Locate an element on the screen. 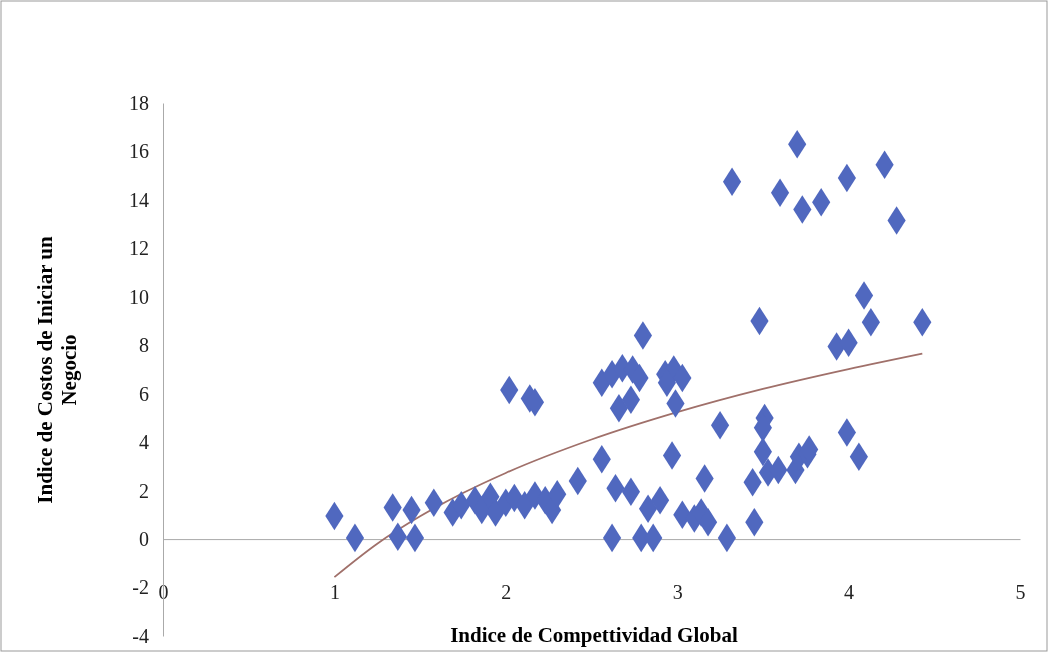 This screenshot has height=652, width=1048. x-tick-label: 4 is located at coordinates (849, 592).